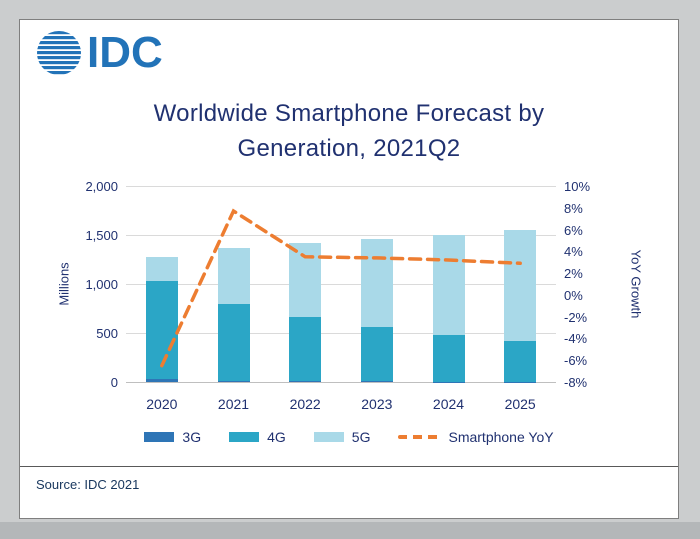 Image resolution: width=700 pixels, height=539 pixels. Describe the element at coordinates (305, 349) in the screenshot. I see `bar-4g-2022` at that location.